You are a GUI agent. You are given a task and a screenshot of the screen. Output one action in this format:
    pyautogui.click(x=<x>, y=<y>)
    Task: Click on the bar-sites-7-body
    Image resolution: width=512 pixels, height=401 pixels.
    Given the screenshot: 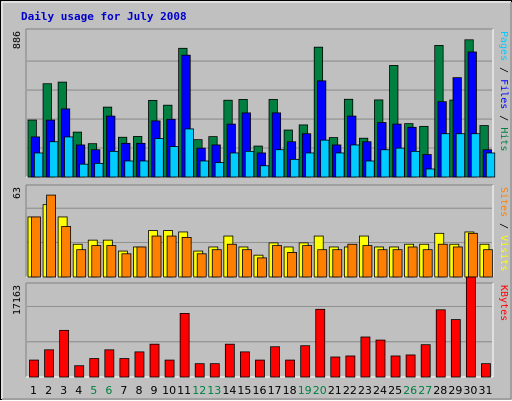 What is the action you would take?
    pyautogui.click(x=126, y=265)
    